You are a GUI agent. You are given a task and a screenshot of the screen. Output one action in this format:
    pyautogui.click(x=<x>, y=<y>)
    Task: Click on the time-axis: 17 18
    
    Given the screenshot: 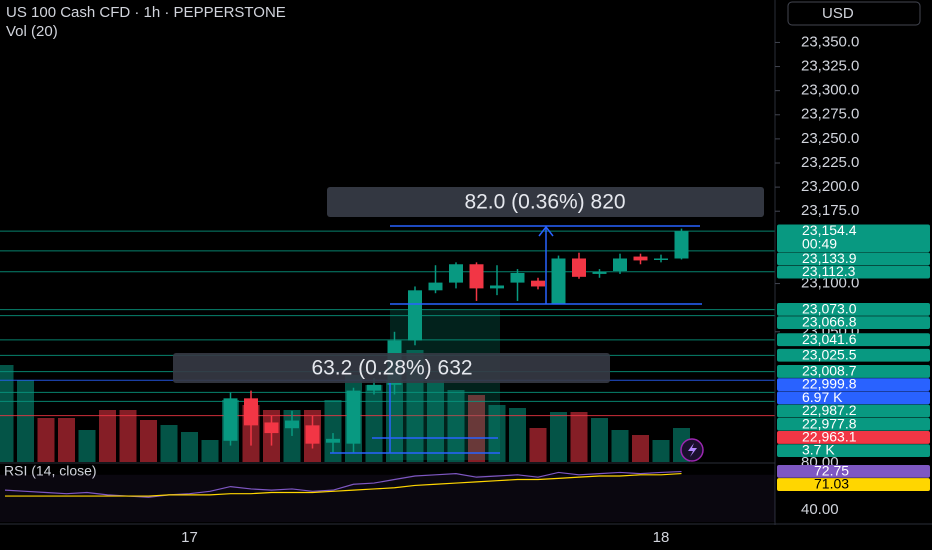 What is the action you would take?
    pyautogui.click(x=425, y=537)
    